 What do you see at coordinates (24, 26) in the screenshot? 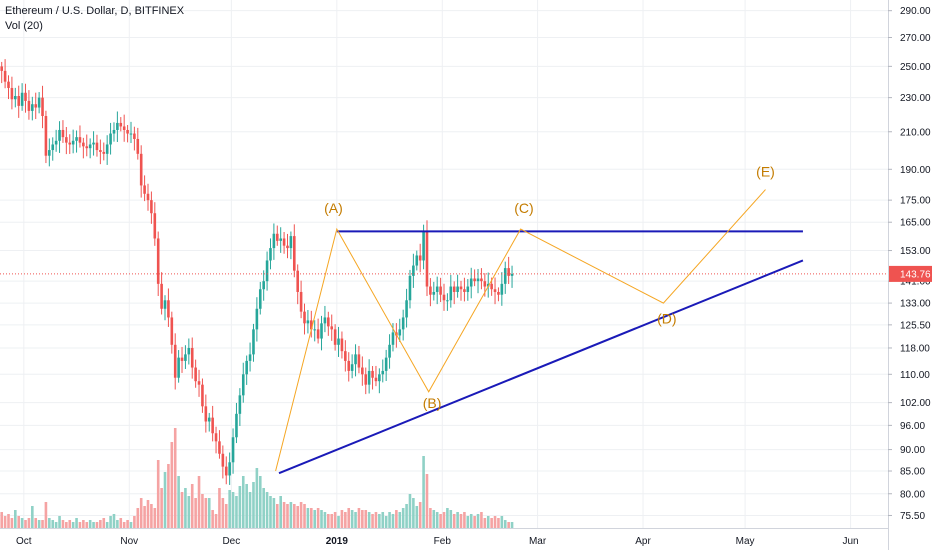
I see `volume-indicator-label: Vol (20)` at bounding box center [24, 26].